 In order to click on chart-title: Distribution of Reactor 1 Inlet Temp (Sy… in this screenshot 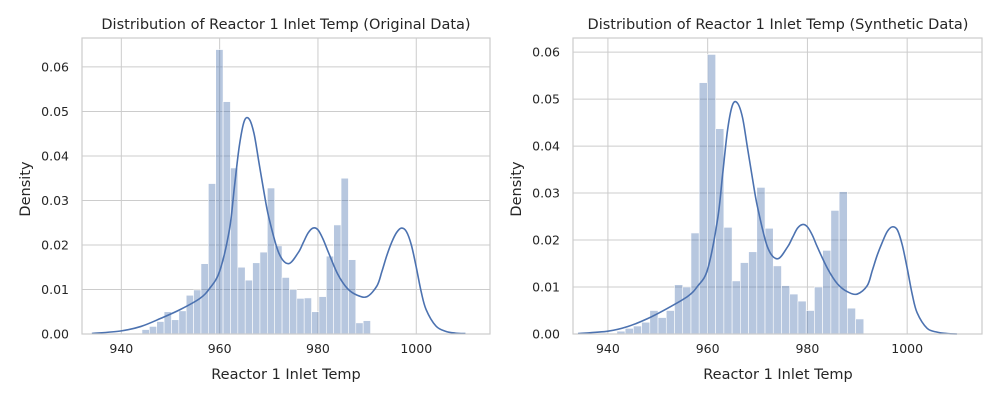, I will do `click(778, 25)`.